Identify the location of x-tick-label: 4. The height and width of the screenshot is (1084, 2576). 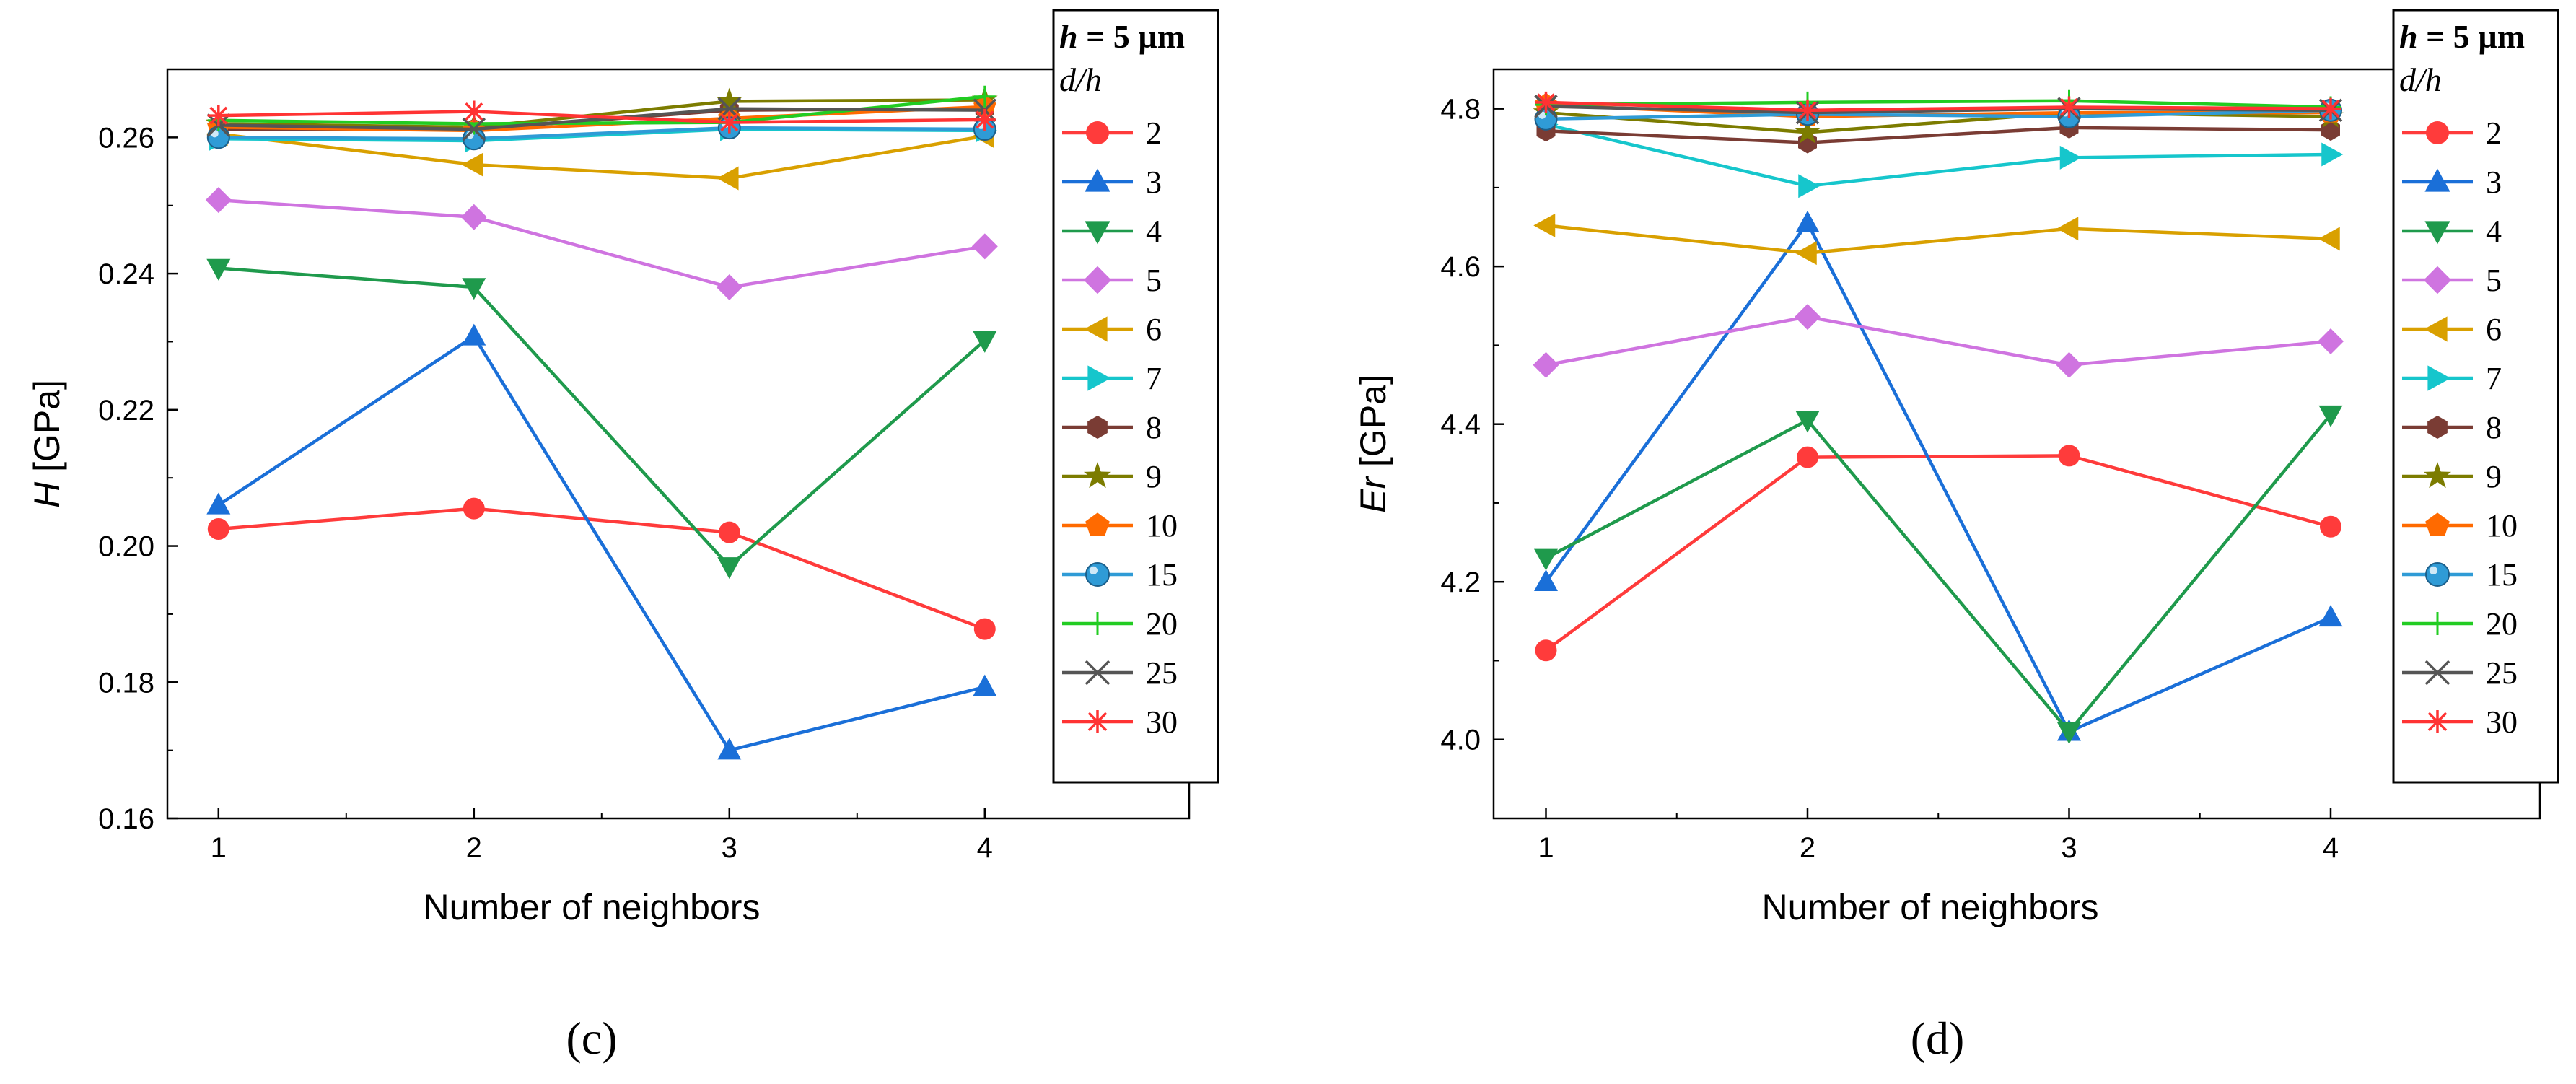
(2331, 848).